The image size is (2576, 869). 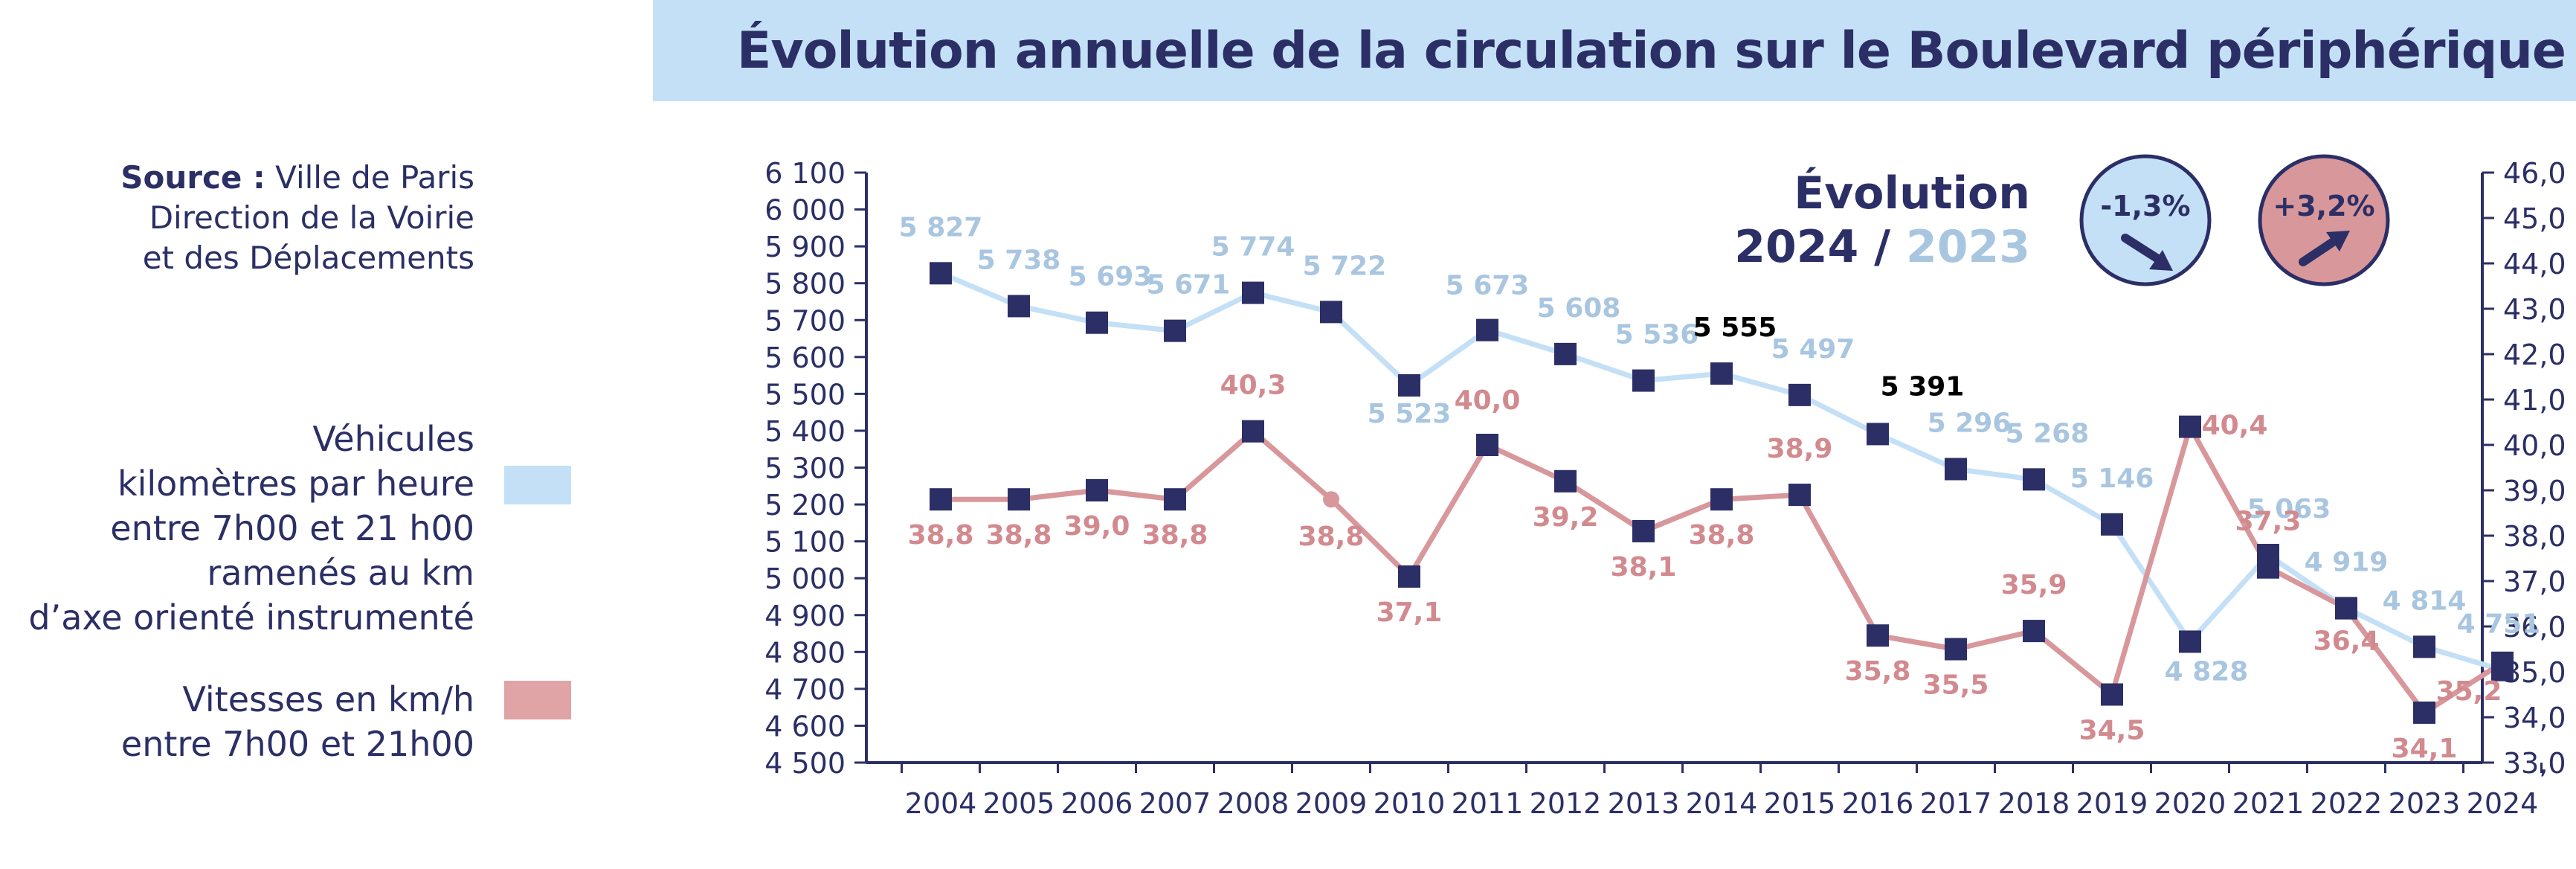 I want to click on vkm-change-badge, so click(x=2145, y=220).